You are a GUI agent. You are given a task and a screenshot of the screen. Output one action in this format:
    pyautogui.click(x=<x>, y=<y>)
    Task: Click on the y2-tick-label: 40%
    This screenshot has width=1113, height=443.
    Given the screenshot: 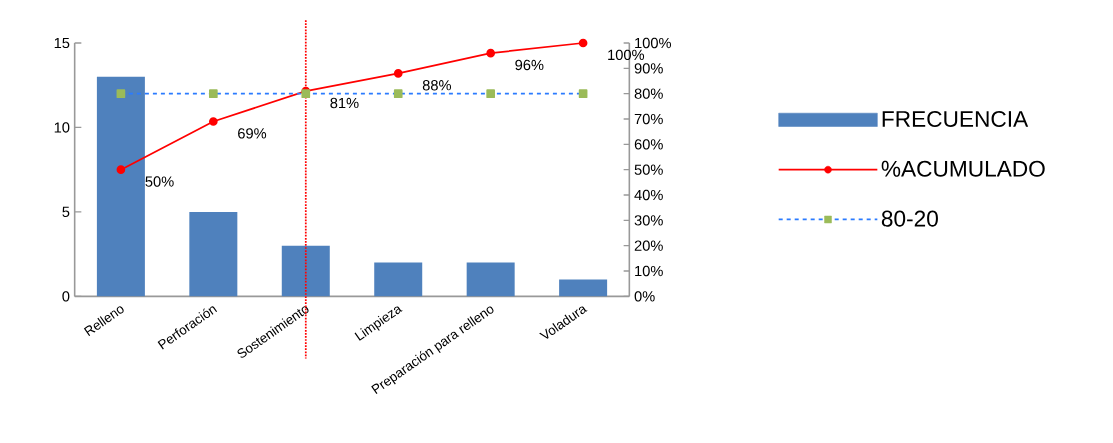 What is the action you would take?
    pyautogui.click(x=648, y=195)
    